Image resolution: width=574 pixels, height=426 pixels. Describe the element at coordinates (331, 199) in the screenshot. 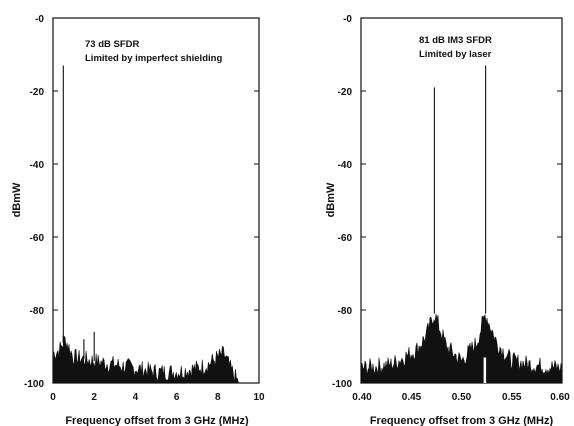

I see `right-y-axis-title: dBmW` at that location.